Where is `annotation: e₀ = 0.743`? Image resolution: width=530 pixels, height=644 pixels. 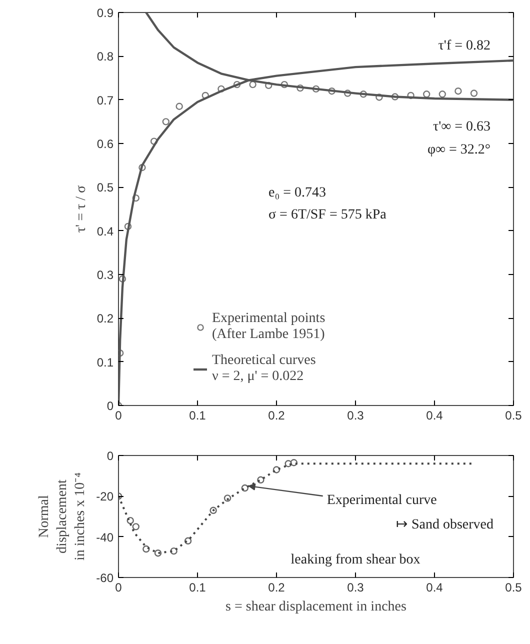
annotation: e₀ = 0.743 is located at coordinates (297, 193).